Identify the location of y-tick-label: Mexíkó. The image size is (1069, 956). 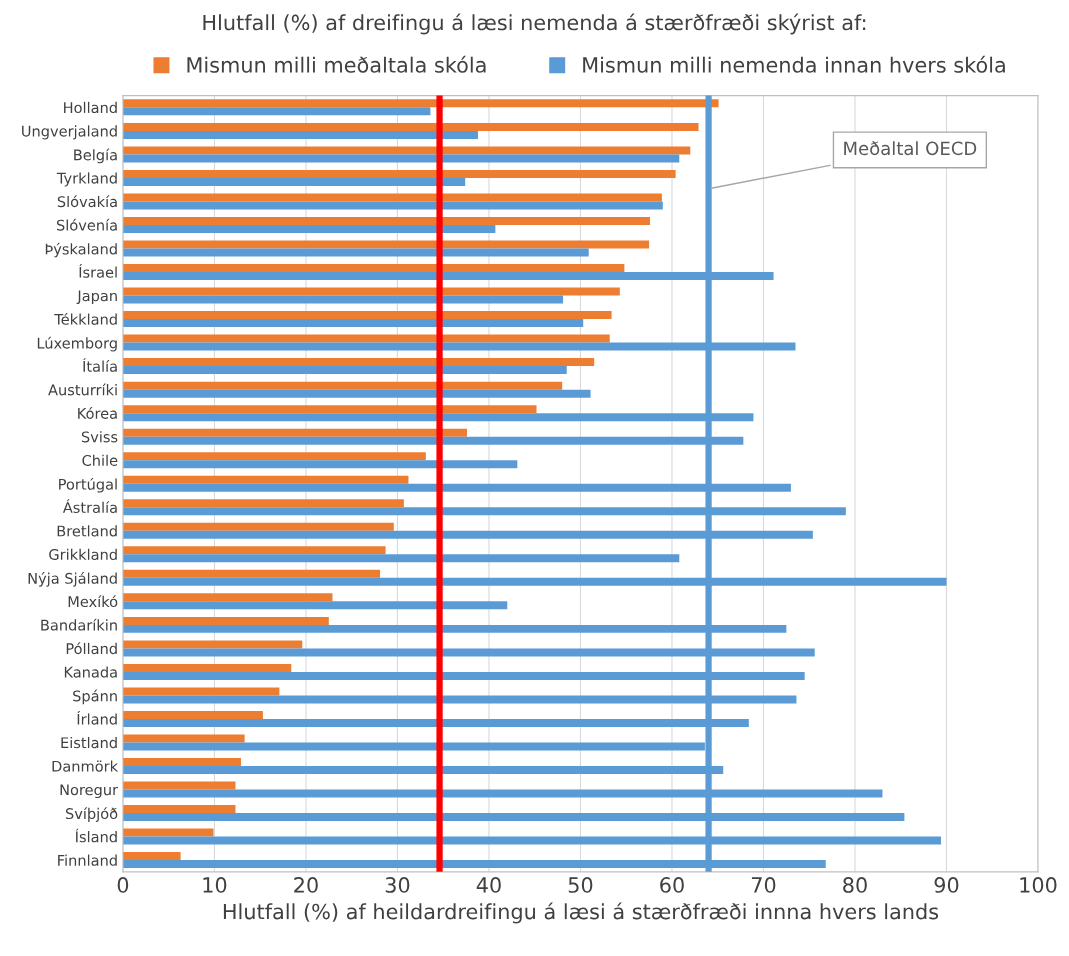
(93, 601).